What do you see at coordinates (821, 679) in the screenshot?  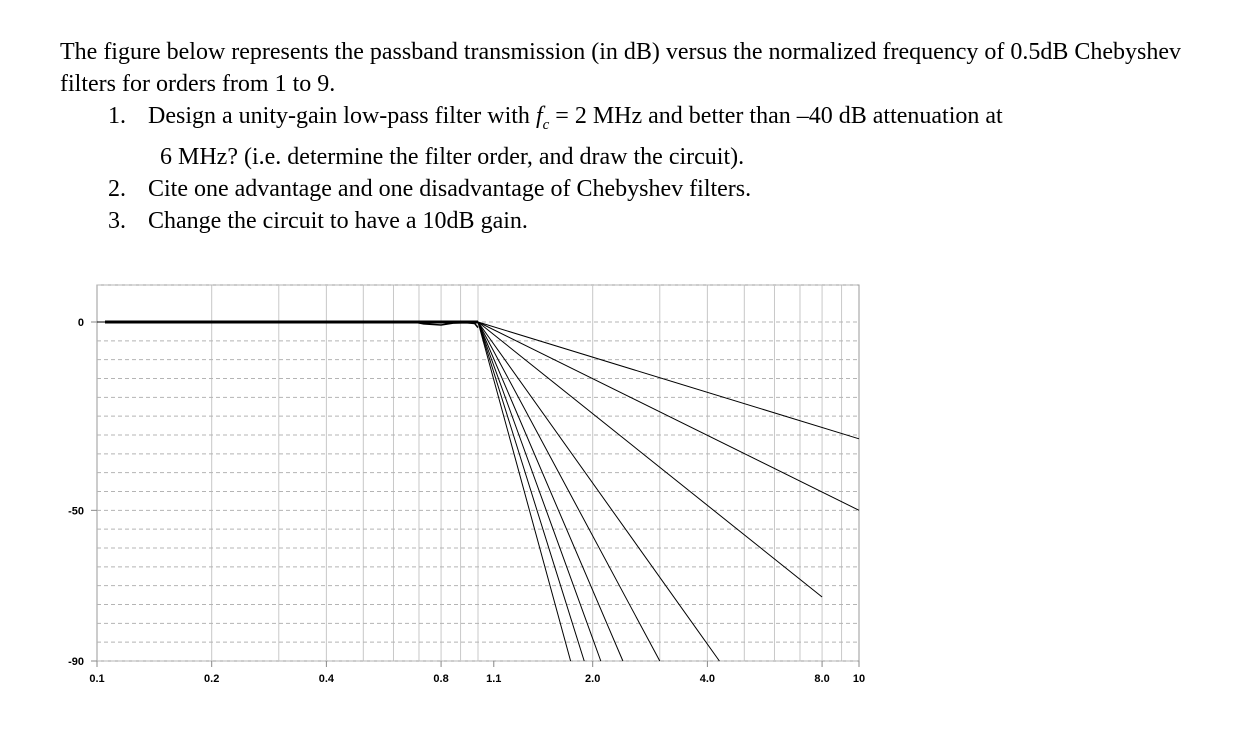 I see `x-tick-label: 8.0` at bounding box center [821, 679].